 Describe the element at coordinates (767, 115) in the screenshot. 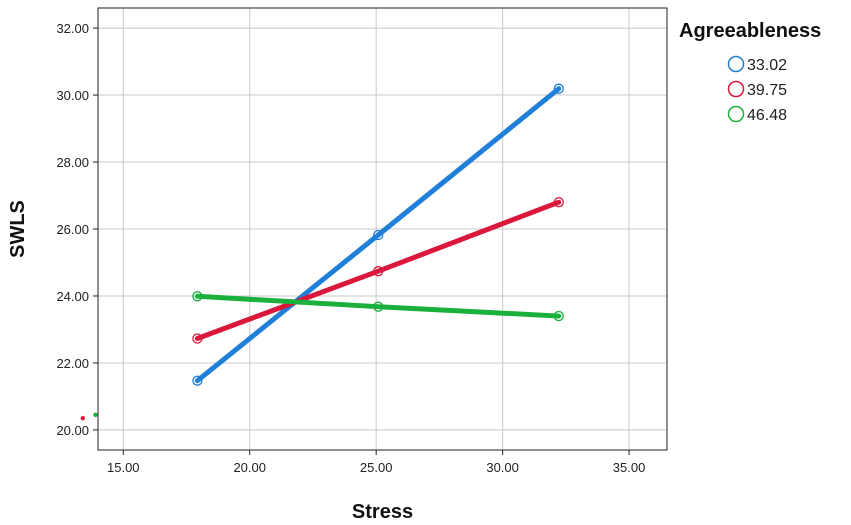

I see `legend-label-46.48: 46.48` at that location.